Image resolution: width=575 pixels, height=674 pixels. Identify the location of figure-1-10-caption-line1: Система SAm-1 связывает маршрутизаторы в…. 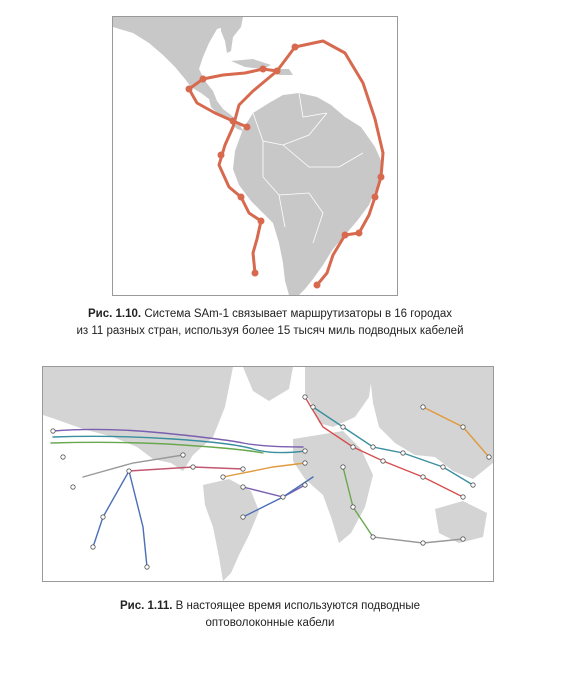
(298, 314).